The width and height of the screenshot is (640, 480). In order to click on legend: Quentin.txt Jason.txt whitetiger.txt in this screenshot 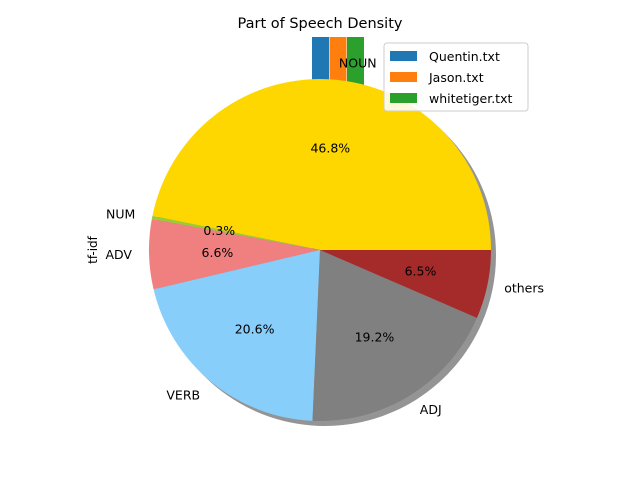, I will do `click(456, 77)`.